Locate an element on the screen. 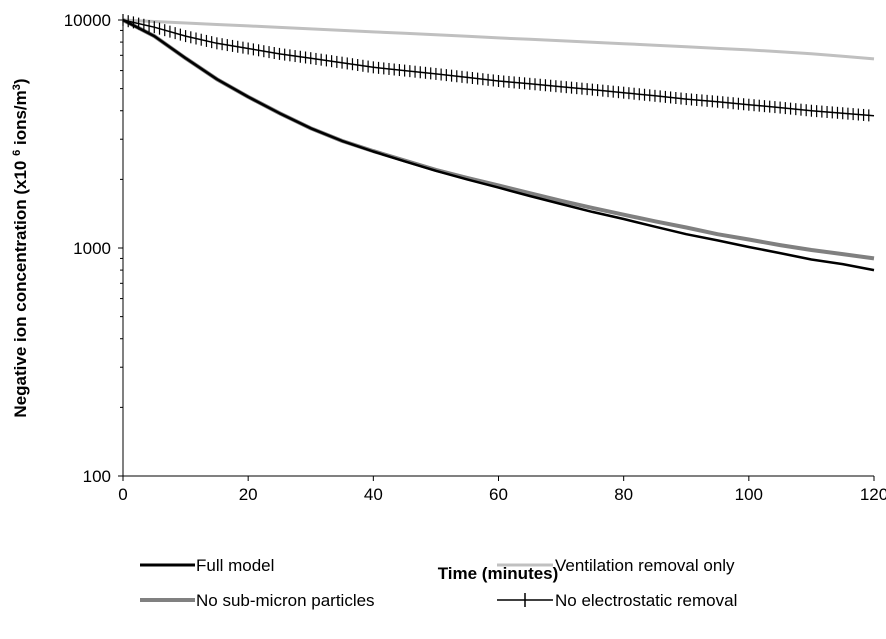 This screenshot has height=639, width=886. y-tick-label: 1000 is located at coordinates (92, 248).